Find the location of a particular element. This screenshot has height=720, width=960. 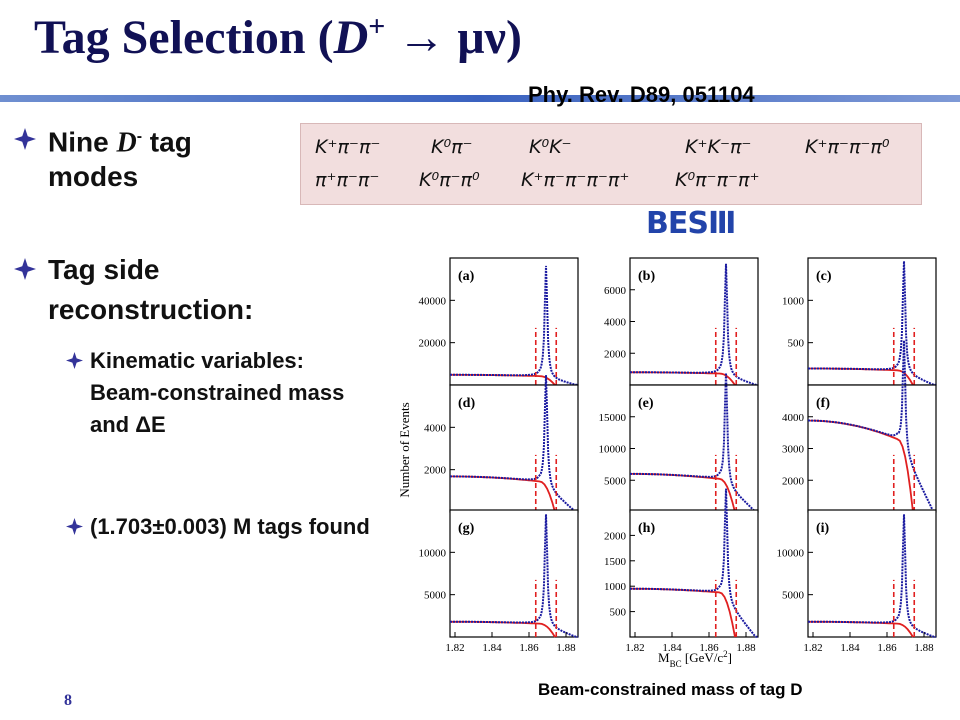

panel-label: (b) is located at coordinates (646, 276).